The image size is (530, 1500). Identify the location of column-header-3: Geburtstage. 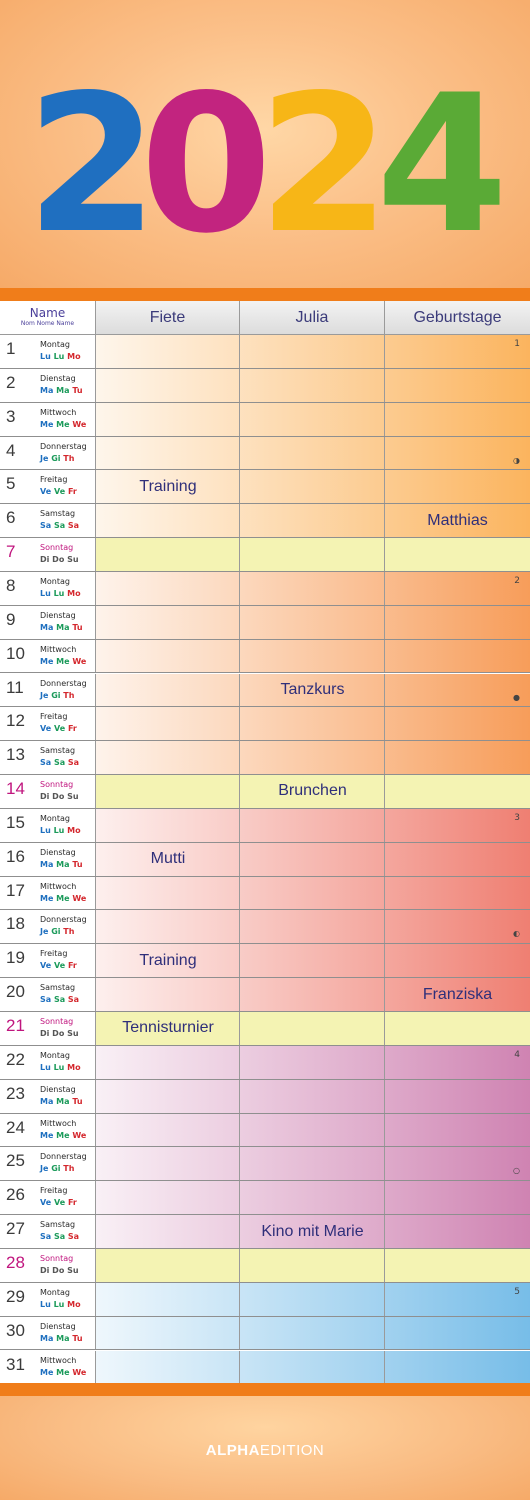
(457, 317).